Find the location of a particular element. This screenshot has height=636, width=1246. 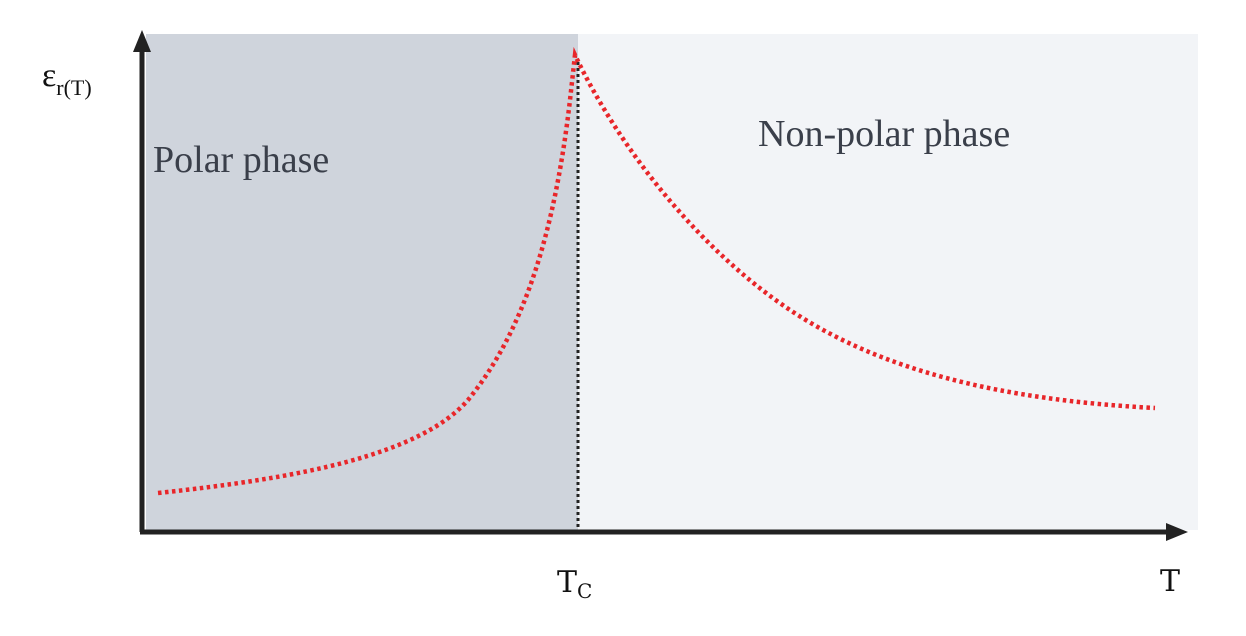

y-axis-arrowhead is located at coordinates (142, 41).